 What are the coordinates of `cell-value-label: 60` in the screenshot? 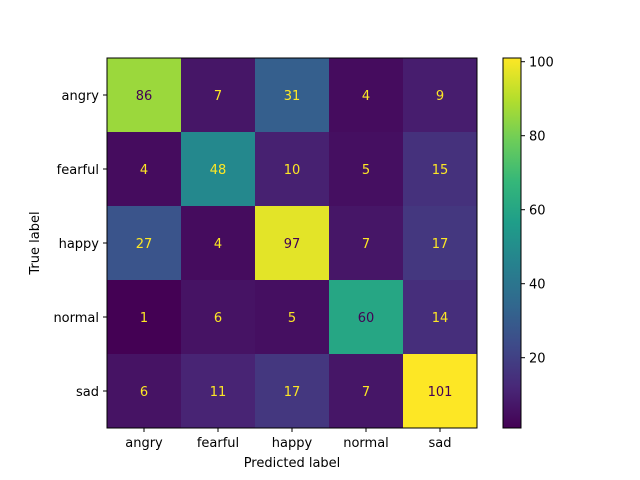 It's located at (366, 318).